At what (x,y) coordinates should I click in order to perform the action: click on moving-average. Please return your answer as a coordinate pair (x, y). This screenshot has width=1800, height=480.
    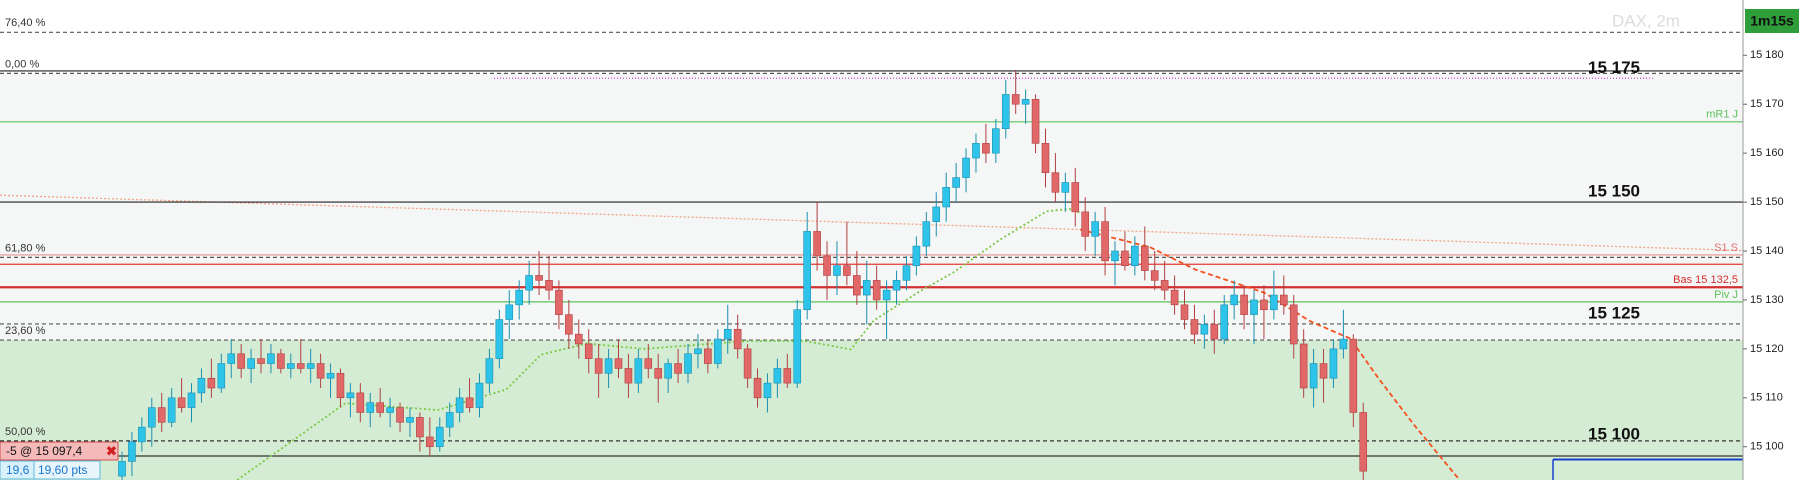
    Looking at the image, I should click on (1270, 354).